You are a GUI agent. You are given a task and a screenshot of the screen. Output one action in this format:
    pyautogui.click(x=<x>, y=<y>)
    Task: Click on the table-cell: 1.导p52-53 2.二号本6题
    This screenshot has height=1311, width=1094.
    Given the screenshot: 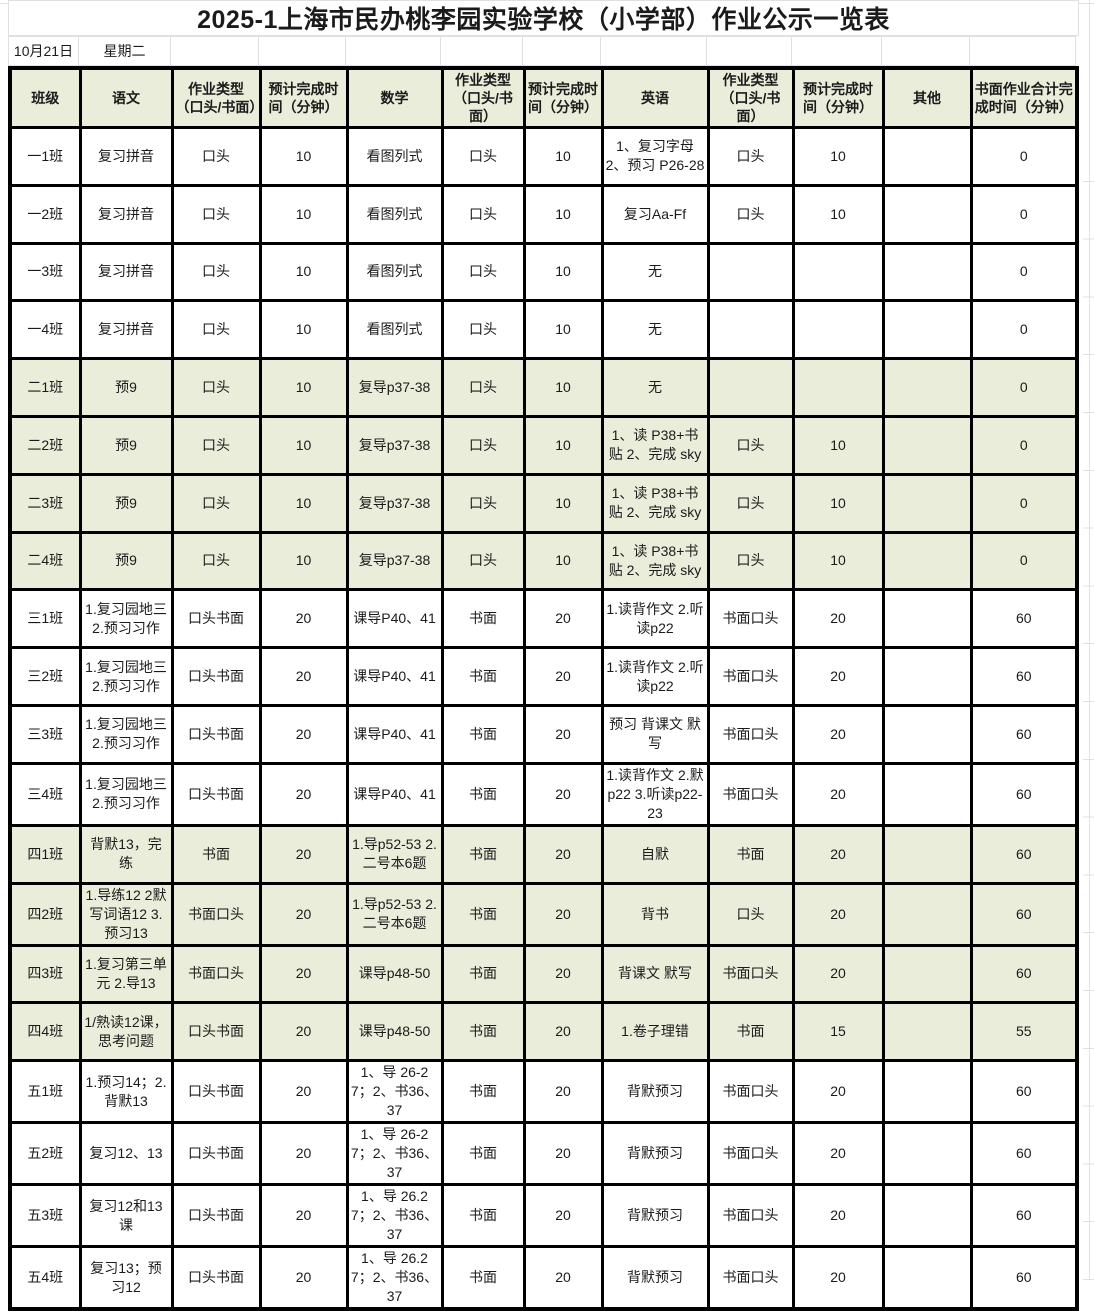 What is the action you would take?
    pyautogui.click(x=394, y=914)
    